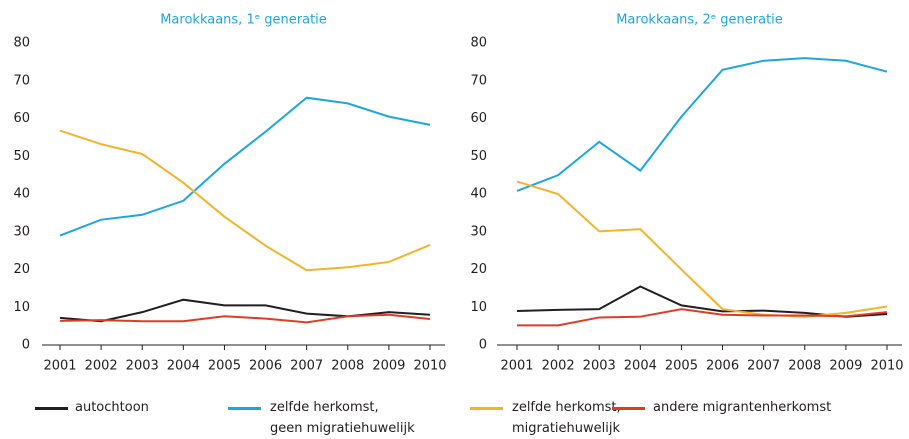  Describe the element at coordinates (566, 418) in the screenshot. I see `legend-label: zelfde herkomst, migratiehuwelijk` at that location.